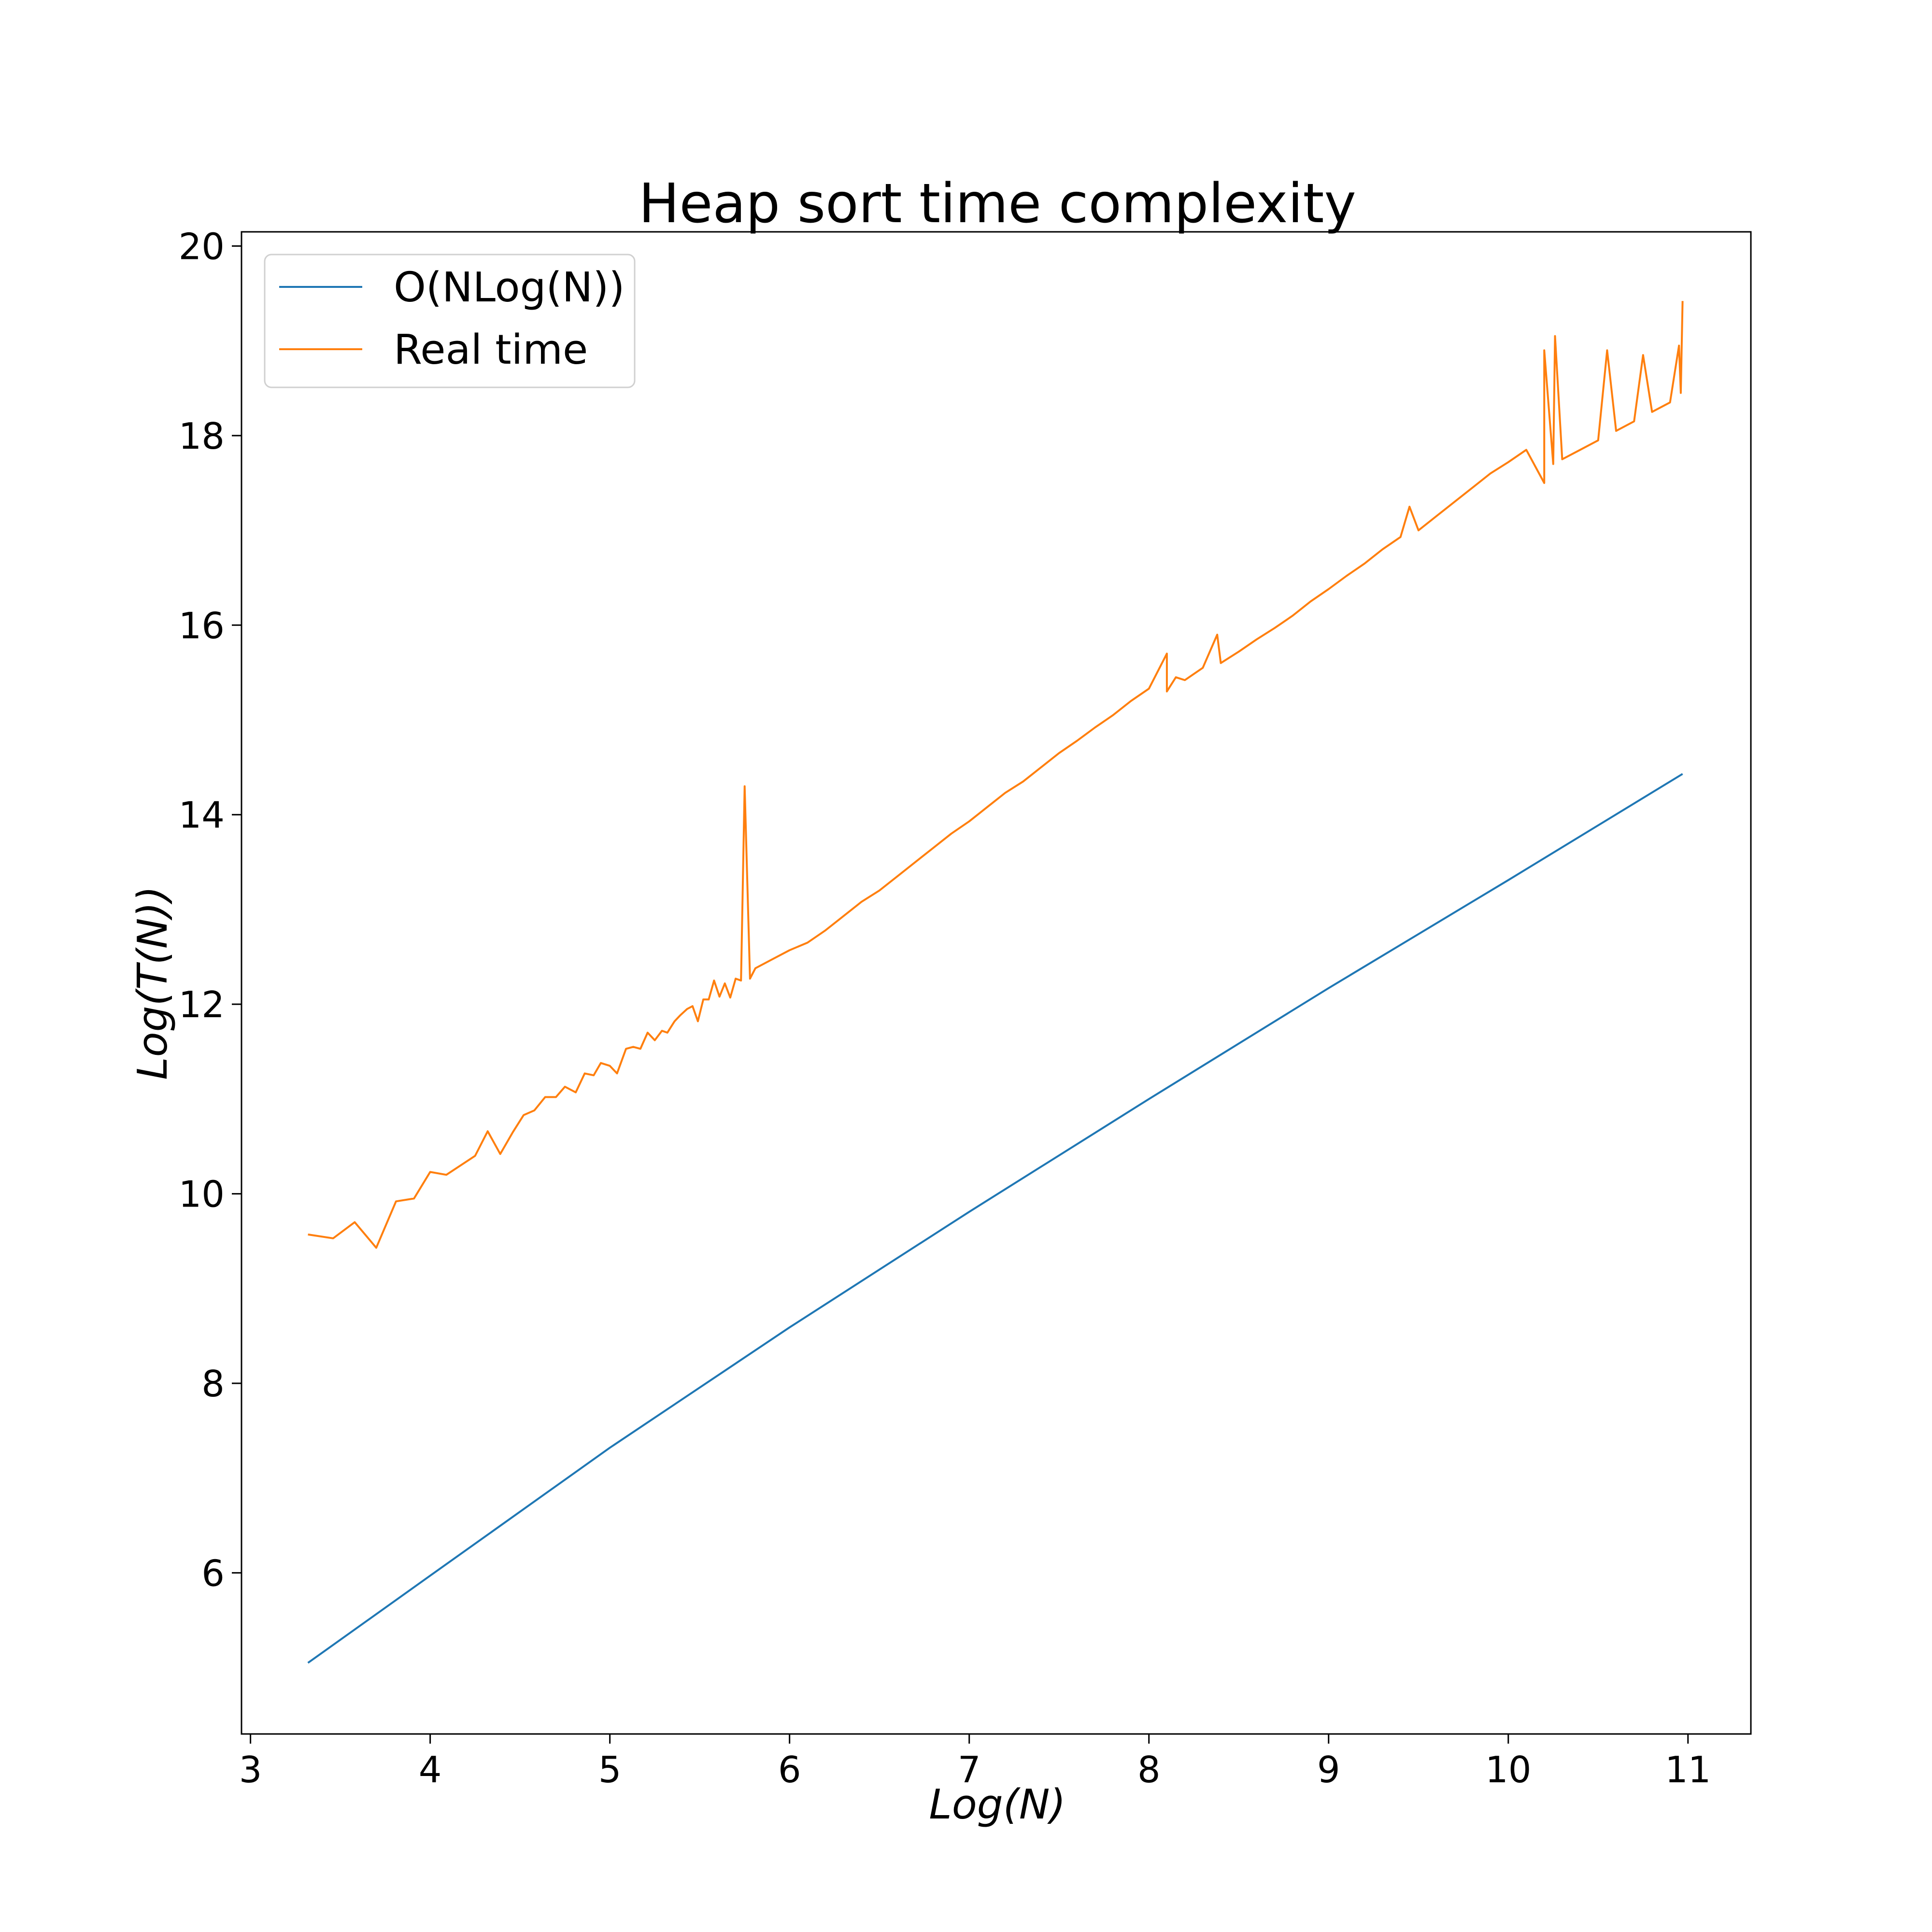 Image resolution: width=1932 pixels, height=1932 pixels. Describe the element at coordinates (430, 1769) in the screenshot. I see `x-tick-label: 4` at that location.